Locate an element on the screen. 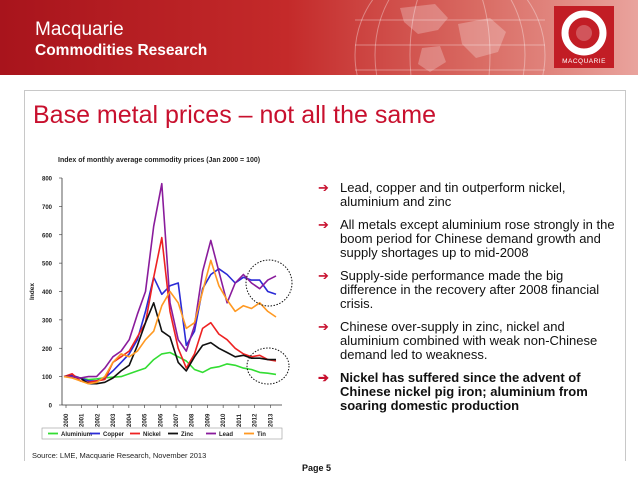 This screenshot has width=638, height=478. x-tick-label: 2013 is located at coordinates (271, 420).